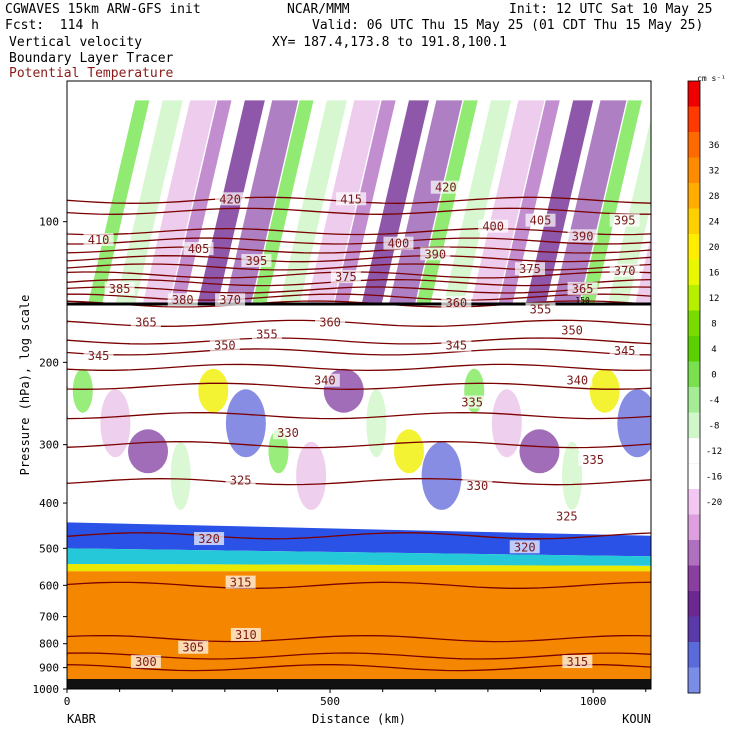 The height and width of the screenshot is (740, 740). I want to click on endpoint-left: KABR, so click(82, 719).